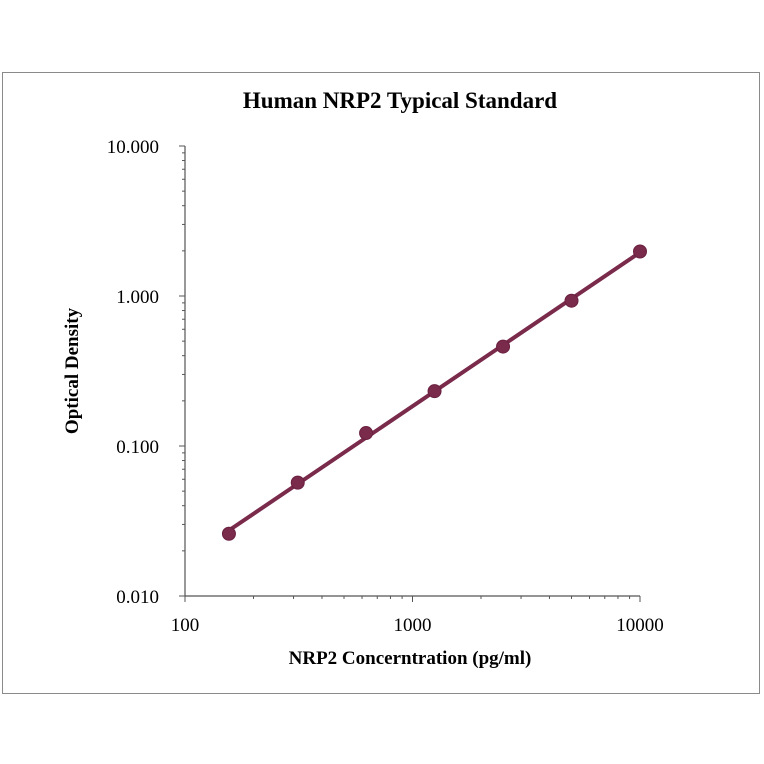 This screenshot has width=764, height=764. What do you see at coordinates (137, 297) in the screenshot?
I see `y-tick-label: 1.000` at bounding box center [137, 297].